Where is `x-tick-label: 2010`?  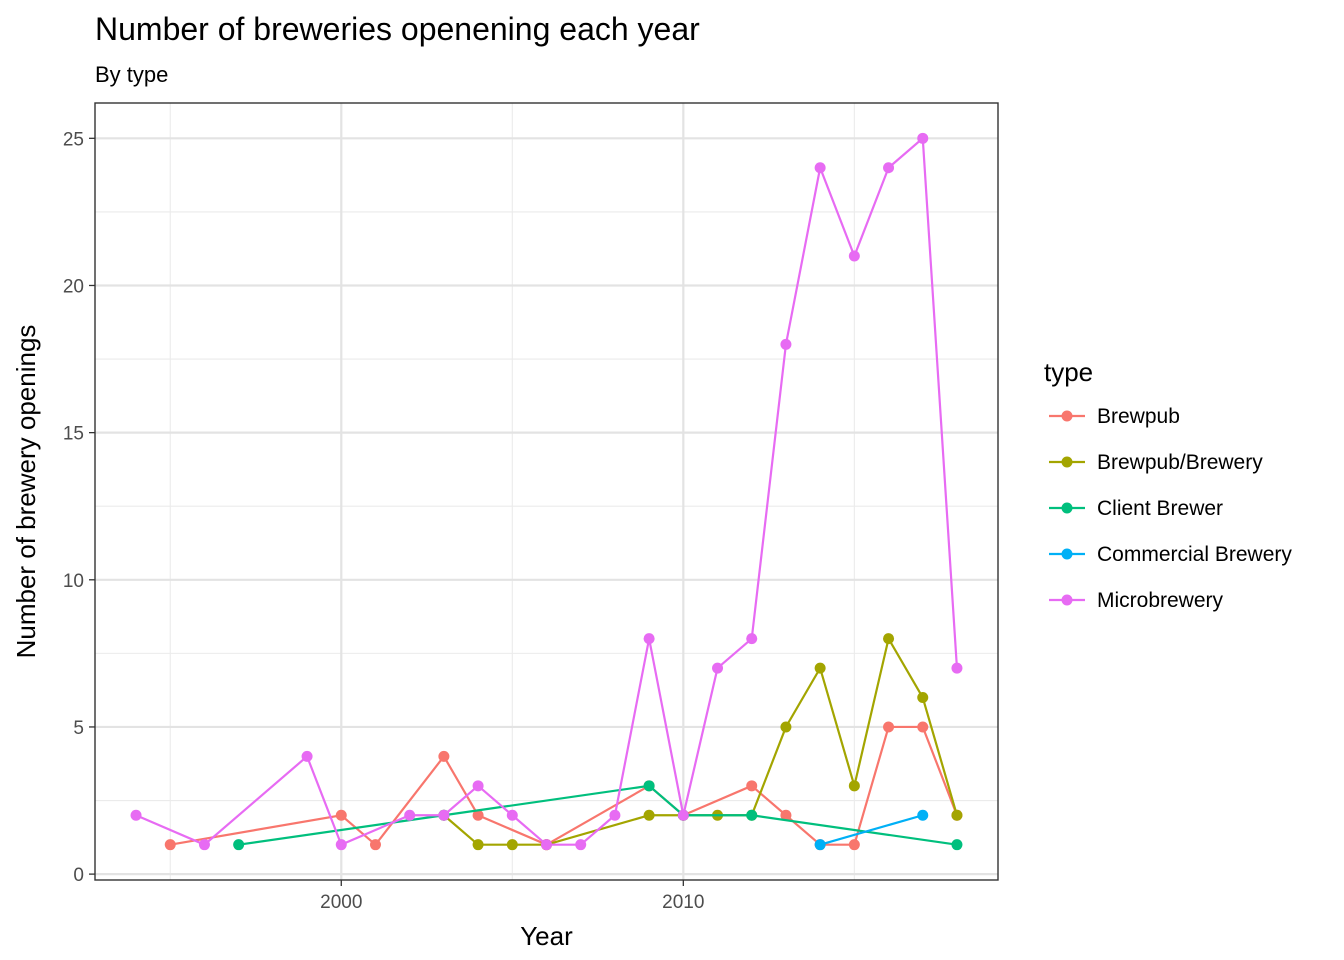 x-tick-label: 2010 is located at coordinates (683, 902).